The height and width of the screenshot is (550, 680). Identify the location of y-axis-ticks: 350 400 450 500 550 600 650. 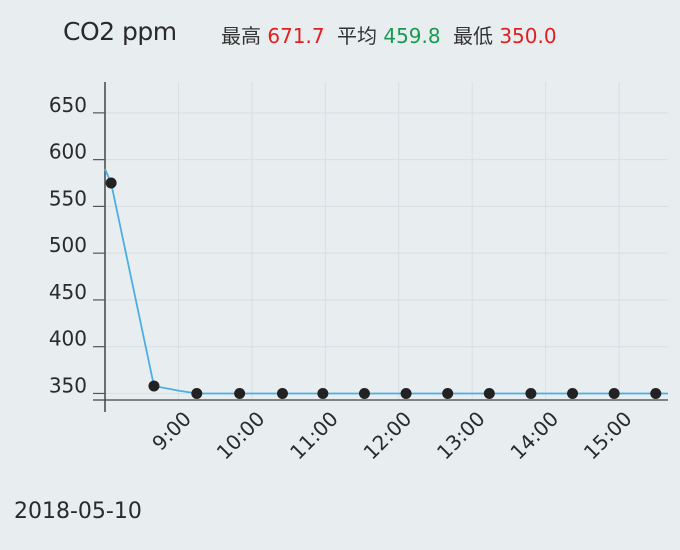
(77, 245).